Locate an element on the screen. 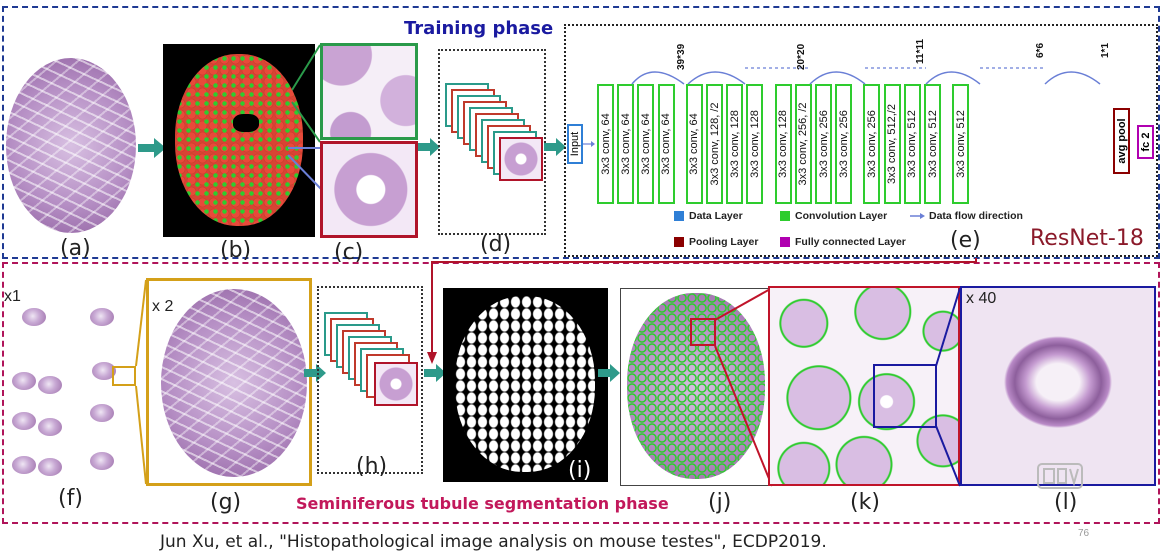 This screenshot has height=554, width=1165. fc-layer: fc 2 is located at coordinates (1145, 142).